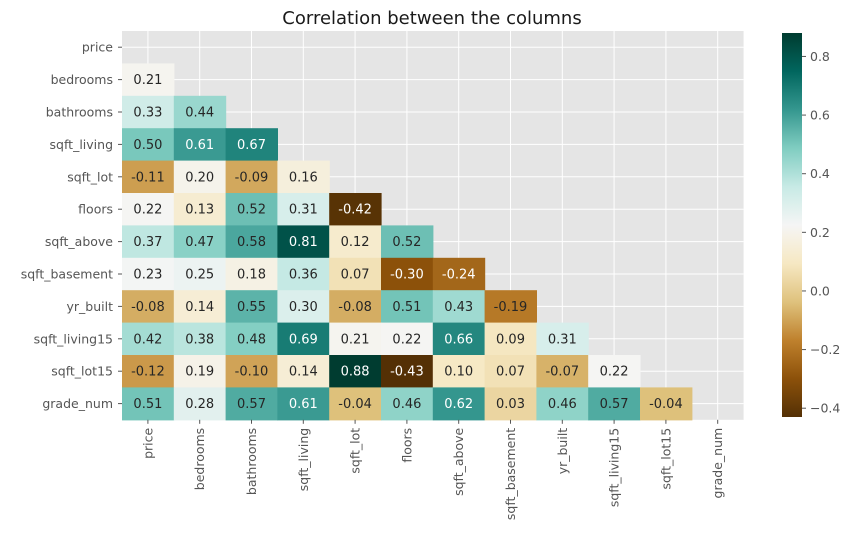 This screenshot has height=540, width=853. I want to click on x-tick-label: bathrooms, so click(251, 461).